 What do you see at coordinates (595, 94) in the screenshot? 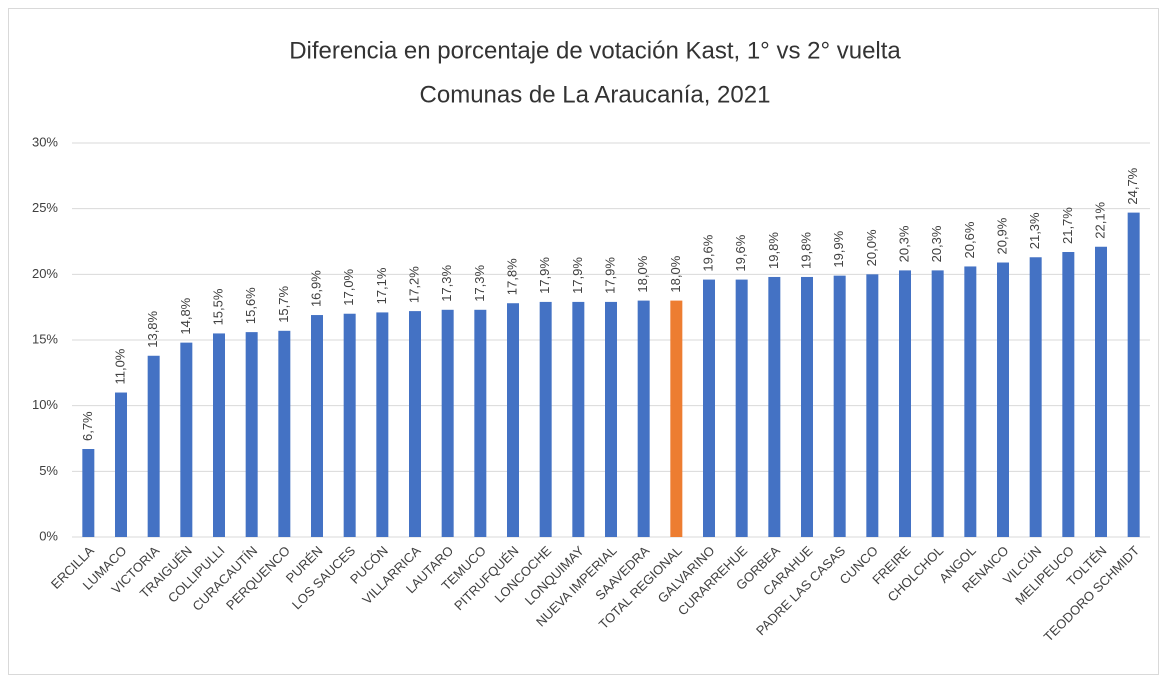
I see `chart-subtitle: Comunas de La Araucanía, 2021` at bounding box center [595, 94].